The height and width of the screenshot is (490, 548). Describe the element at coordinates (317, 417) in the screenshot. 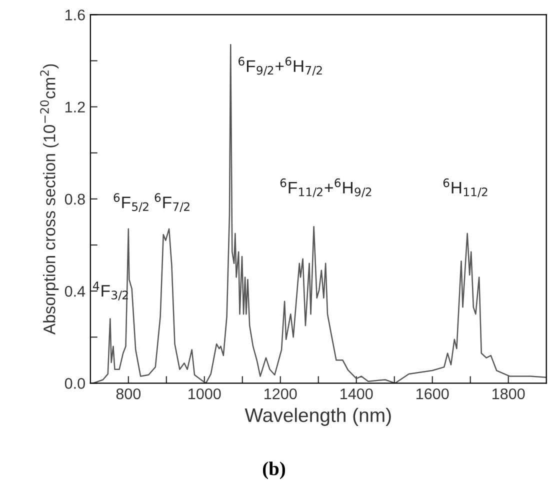

I see `x-axis-title: Wavelength (nm)` at that location.